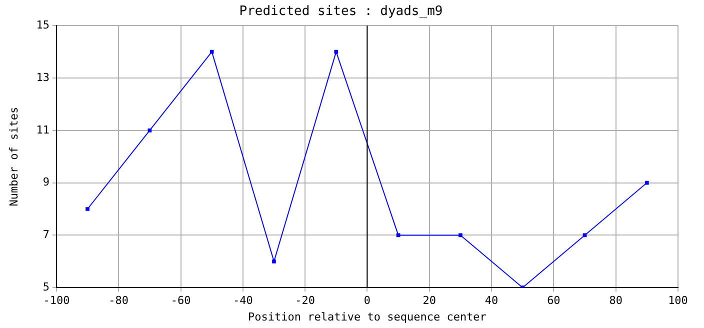 The height and width of the screenshot is (328, 704). What do you see at coordinates (367, 317) in the screenshot?
I see `x-axis-title: Position relative to sequence center` at bounding box center [367, 317].